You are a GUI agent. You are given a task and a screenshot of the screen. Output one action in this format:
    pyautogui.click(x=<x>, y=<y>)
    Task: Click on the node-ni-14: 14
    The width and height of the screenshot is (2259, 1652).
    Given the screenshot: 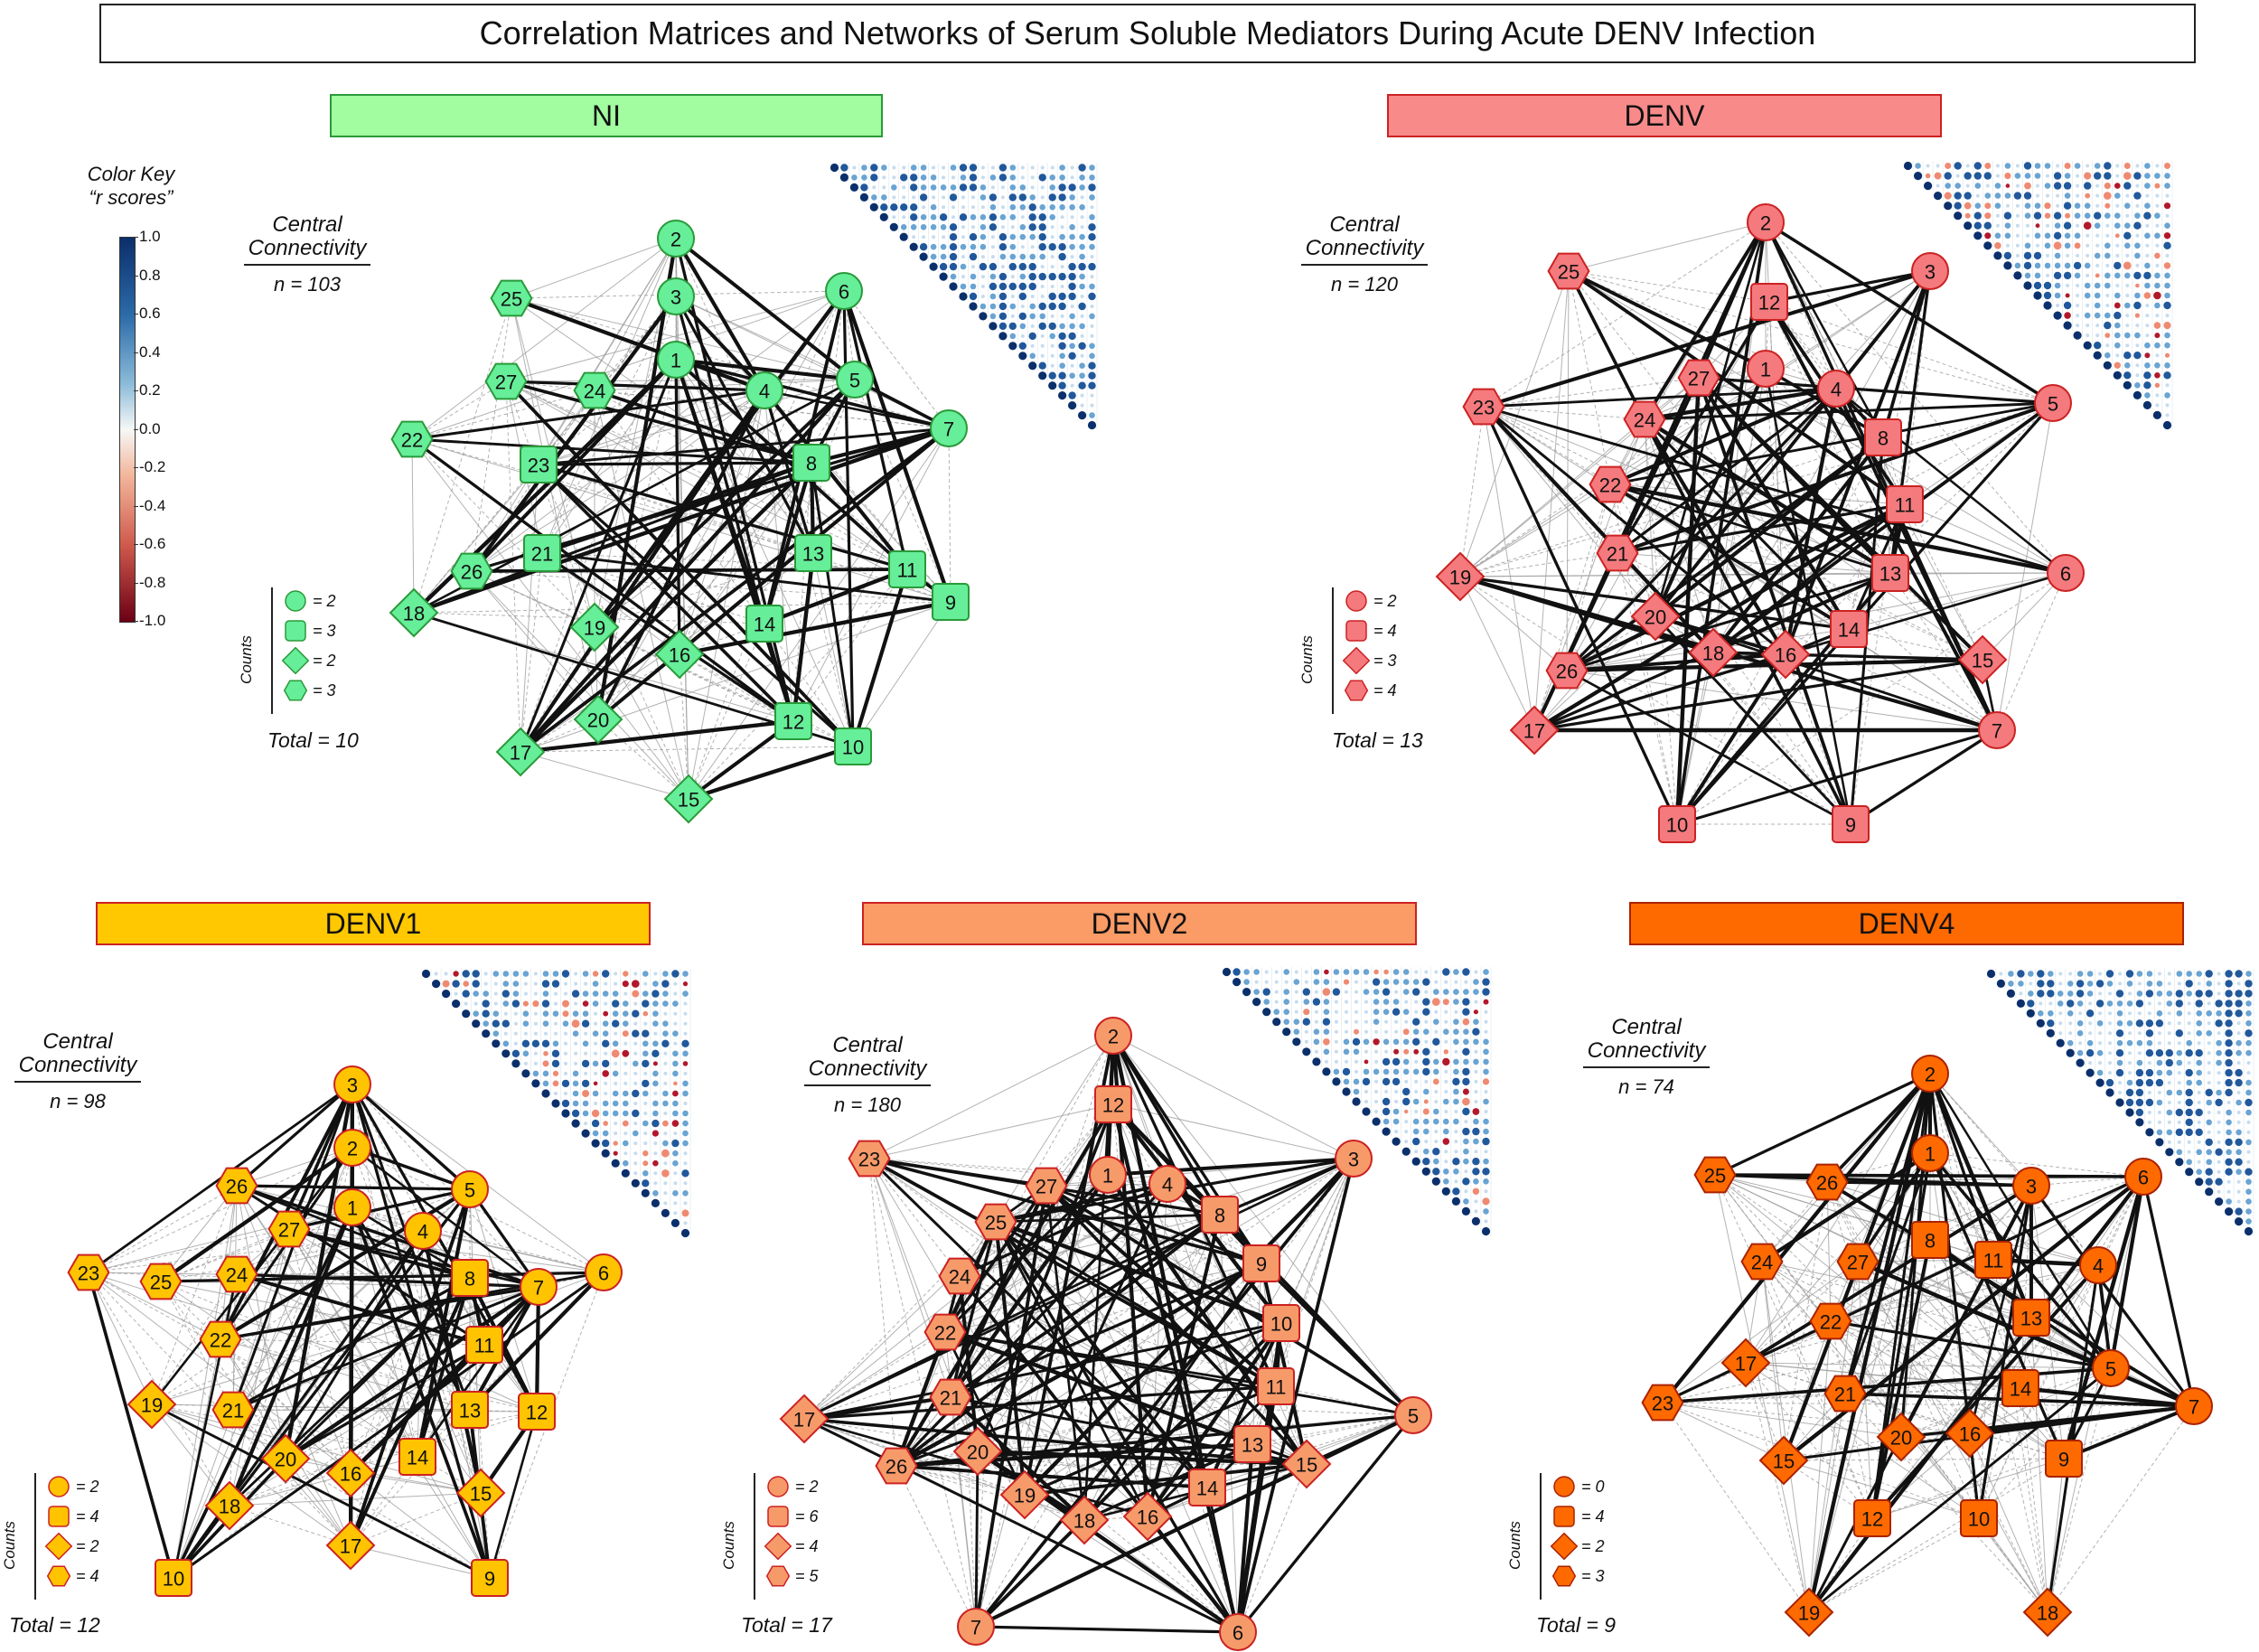 What is the action you would take?
    pyautogui.click(x=764, y=624)
    